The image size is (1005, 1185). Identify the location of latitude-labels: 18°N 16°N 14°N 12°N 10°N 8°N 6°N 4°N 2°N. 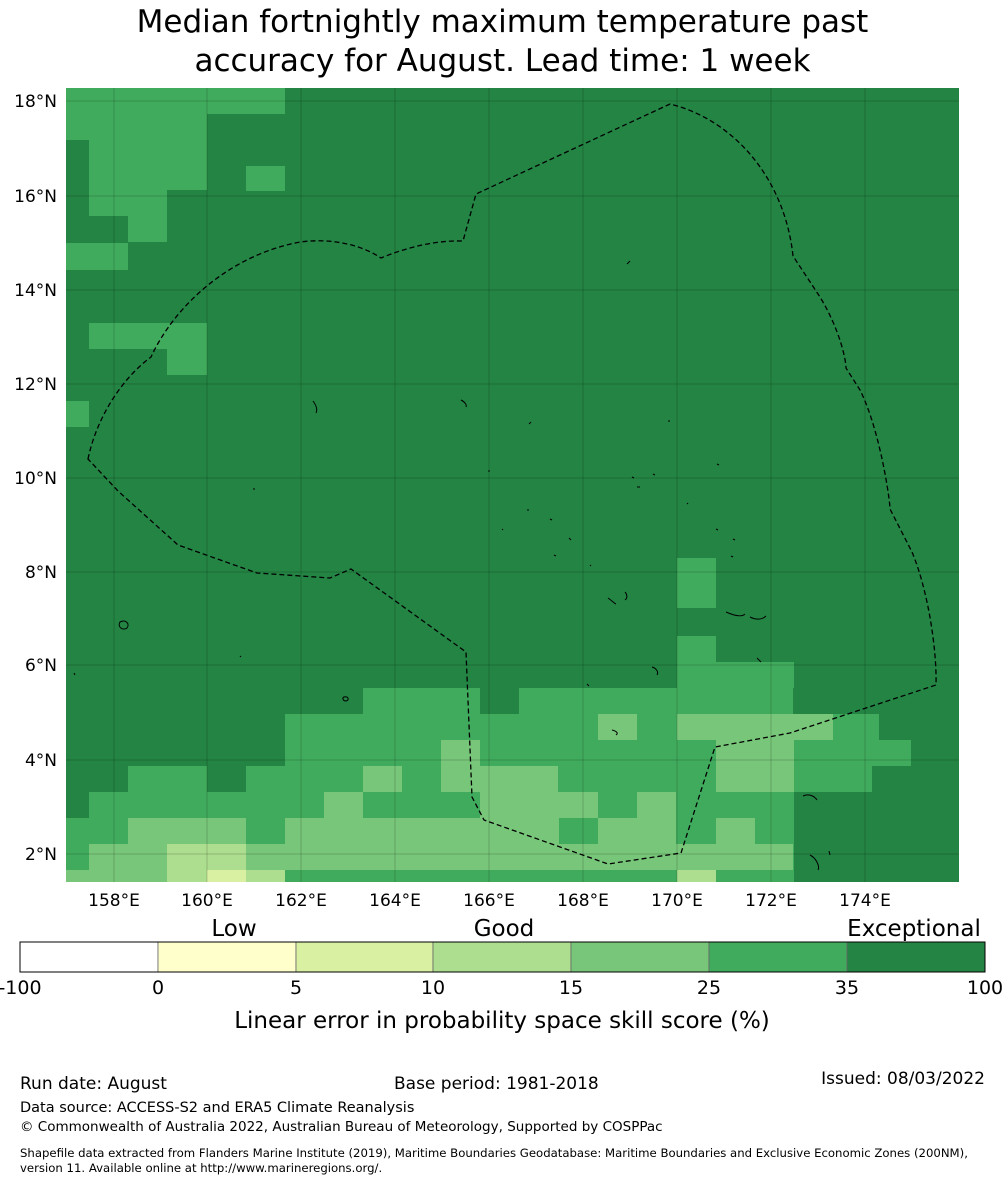
(35, 478).